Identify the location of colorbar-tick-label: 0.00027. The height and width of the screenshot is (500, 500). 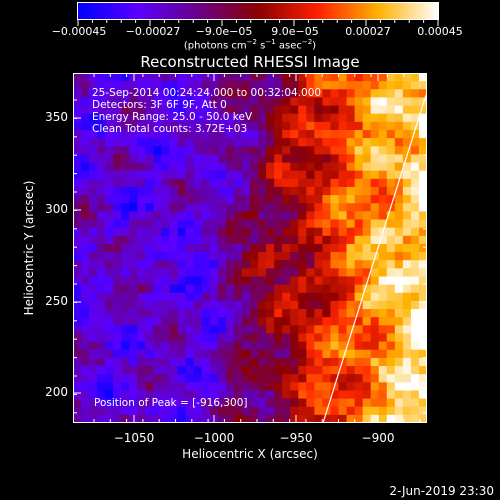
(368, 31).